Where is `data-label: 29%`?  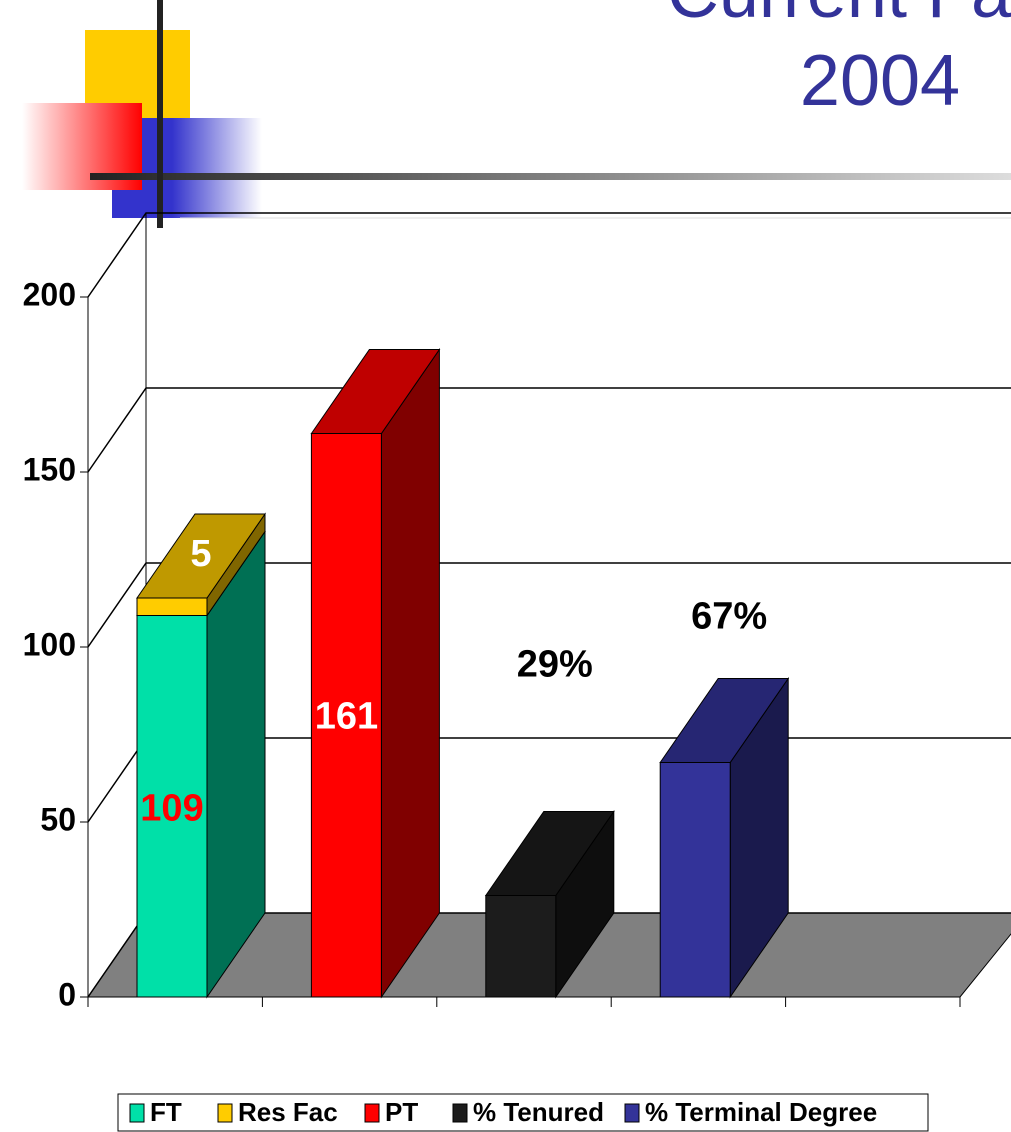
data-label: 29% is located at coordinates (555, 665).